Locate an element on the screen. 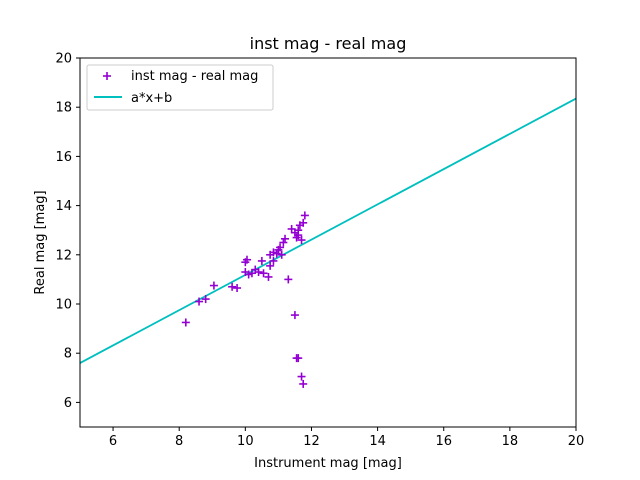 This screenshot has height=480, width=640. y-tick-label: 8 is located at coordinates (68, 354).